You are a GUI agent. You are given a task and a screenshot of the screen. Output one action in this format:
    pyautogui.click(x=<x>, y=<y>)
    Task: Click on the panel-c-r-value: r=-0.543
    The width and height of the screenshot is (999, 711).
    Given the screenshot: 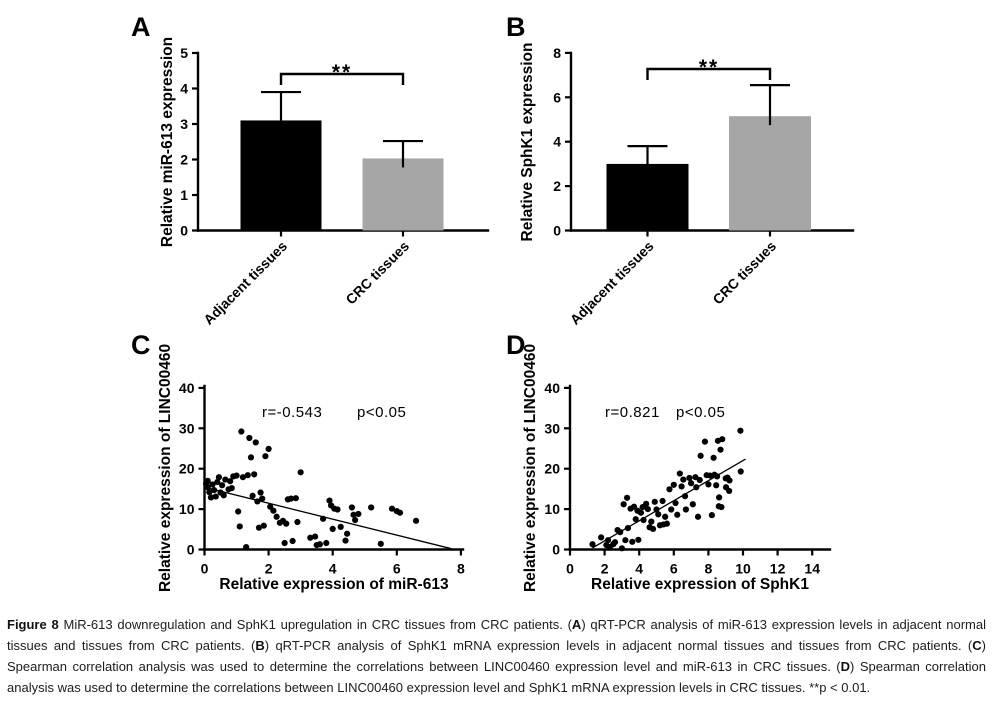 What is the action you would take?
    pyautogui.click(x=292, y=412)
    